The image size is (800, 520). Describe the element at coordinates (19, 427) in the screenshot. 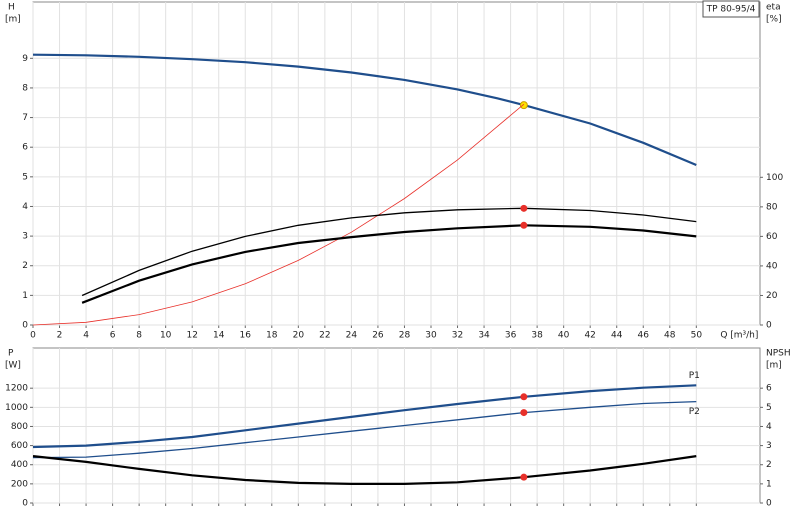

I see `y-tick-label: 800` at that location.